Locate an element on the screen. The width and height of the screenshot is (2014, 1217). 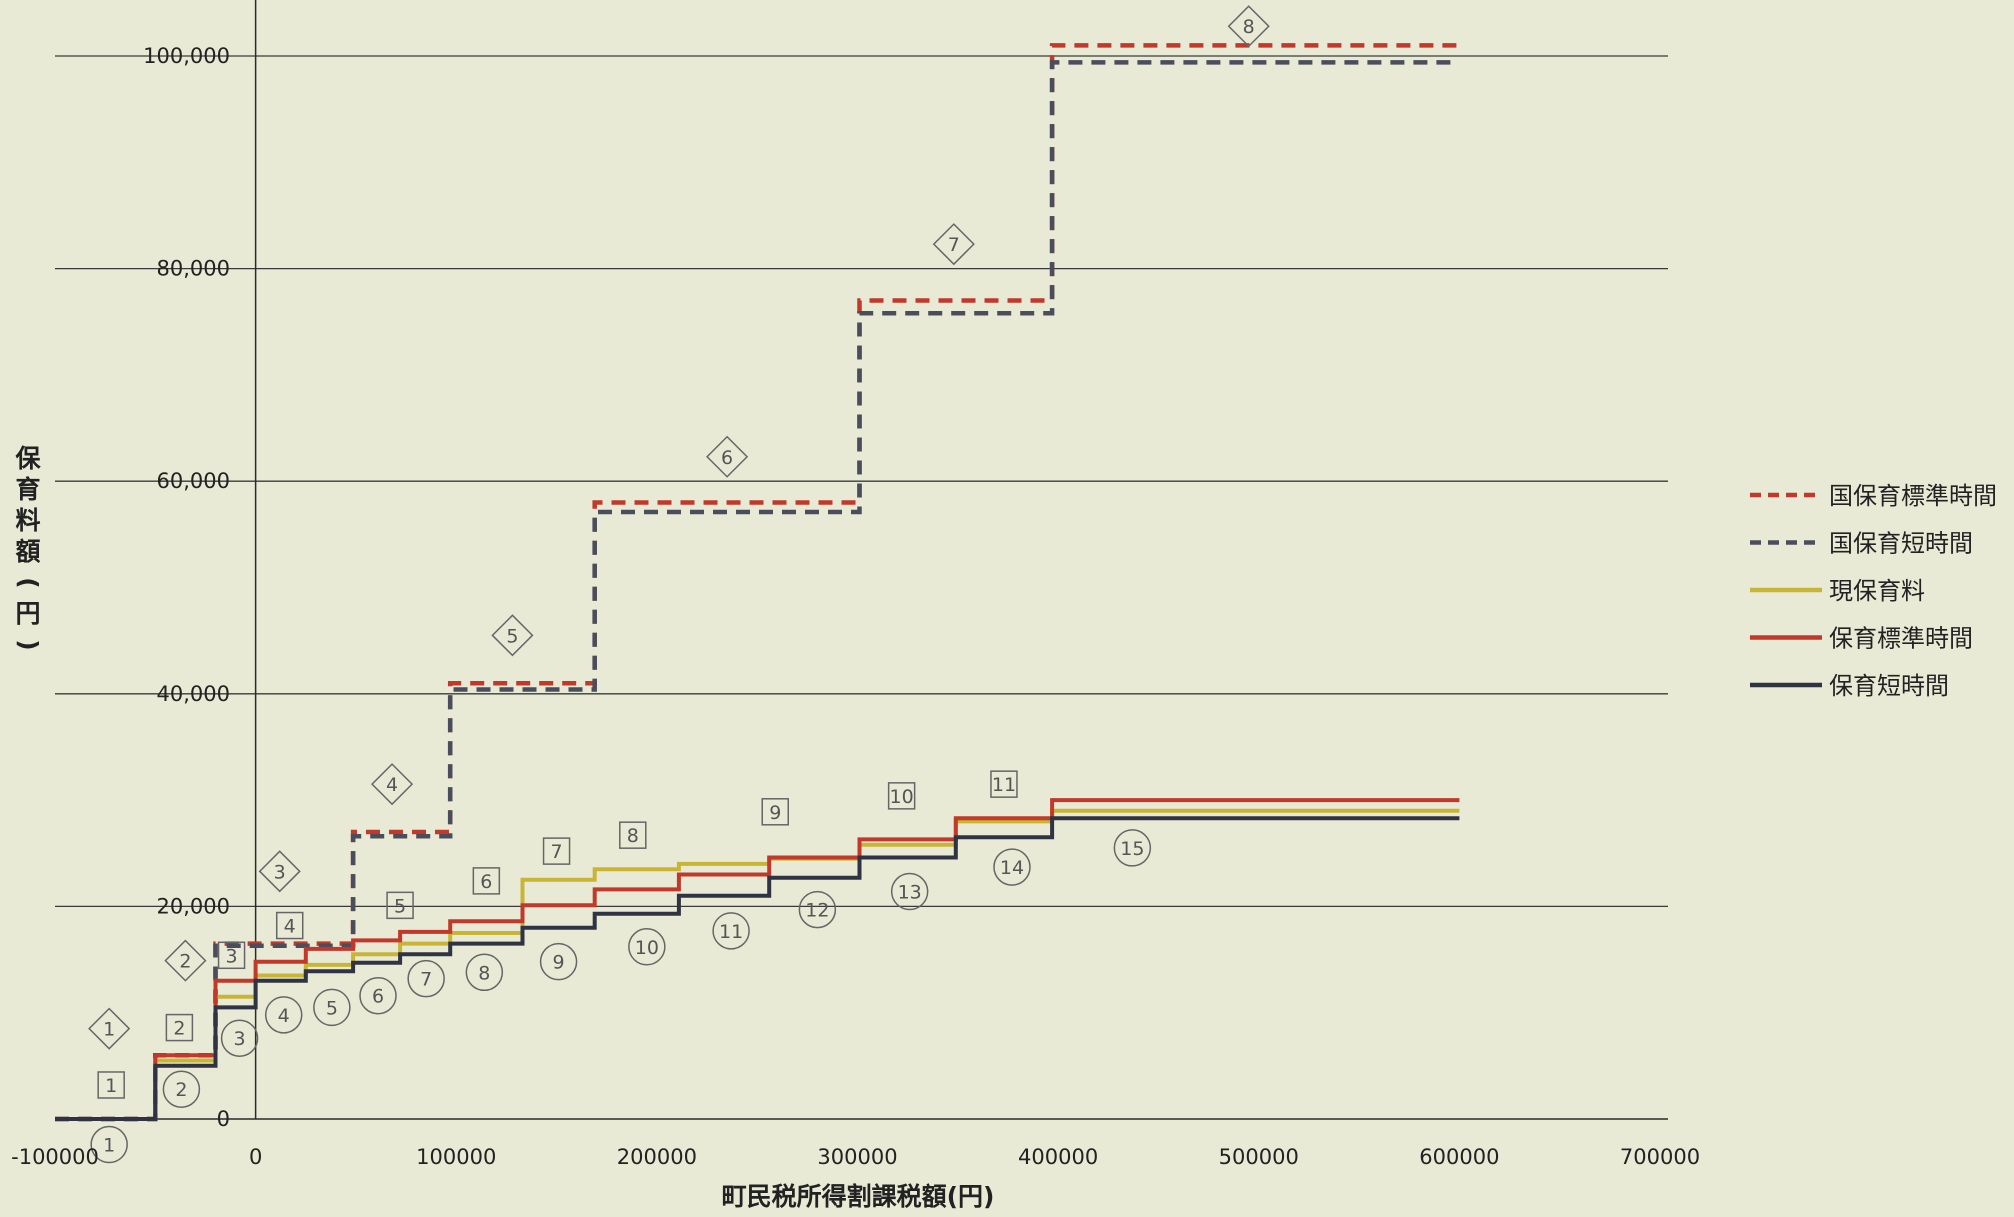
y-axis-label-char: ( is located at coordinates (28, 582).